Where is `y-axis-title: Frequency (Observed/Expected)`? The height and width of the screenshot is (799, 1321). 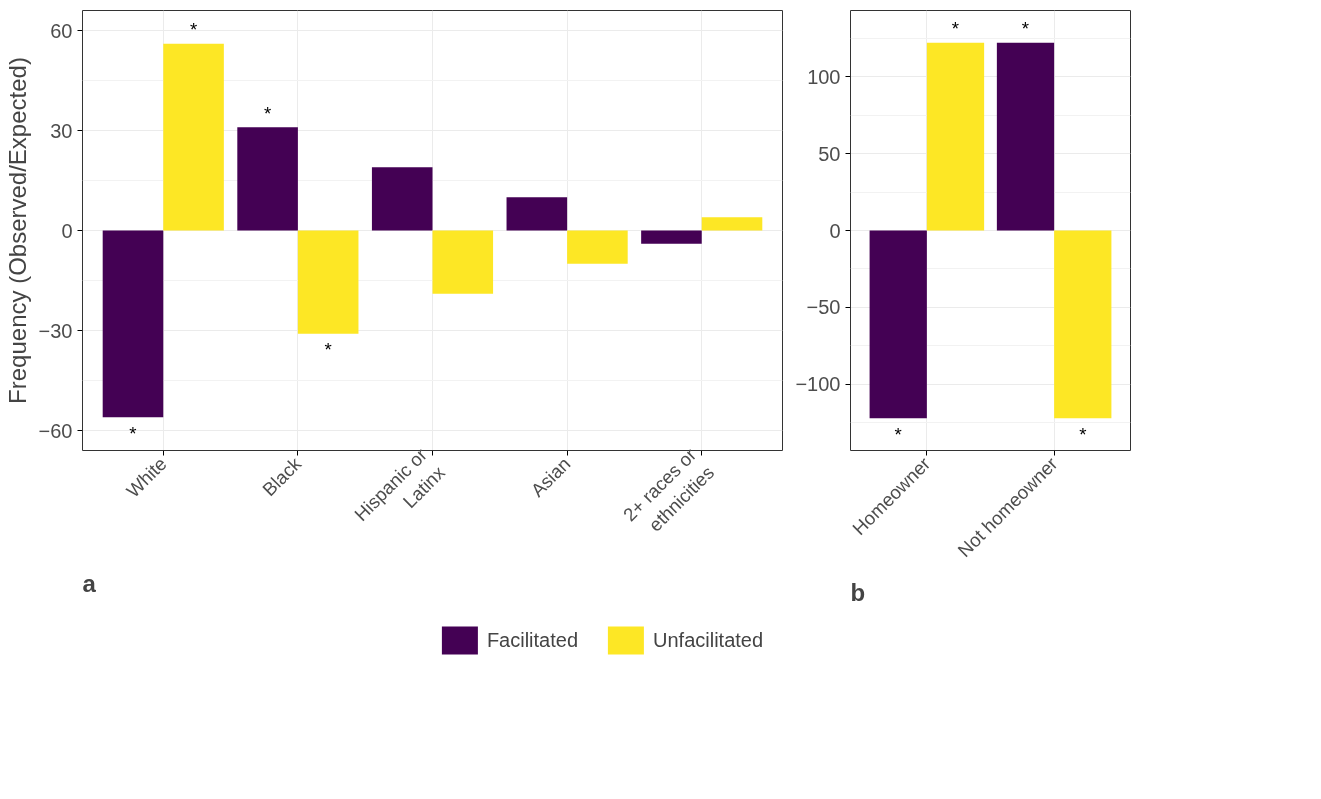 y-axis-title: Frequency (Observed/Expected) is located at coordinates (17, 230).